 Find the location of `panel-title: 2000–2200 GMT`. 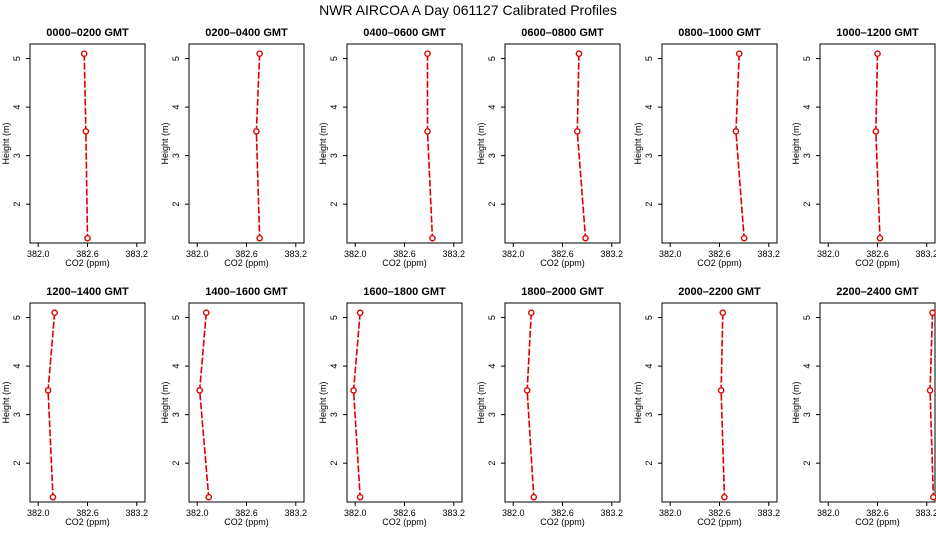

panel-title: 2000–2200 GMT is located at coordinates (719, 292).